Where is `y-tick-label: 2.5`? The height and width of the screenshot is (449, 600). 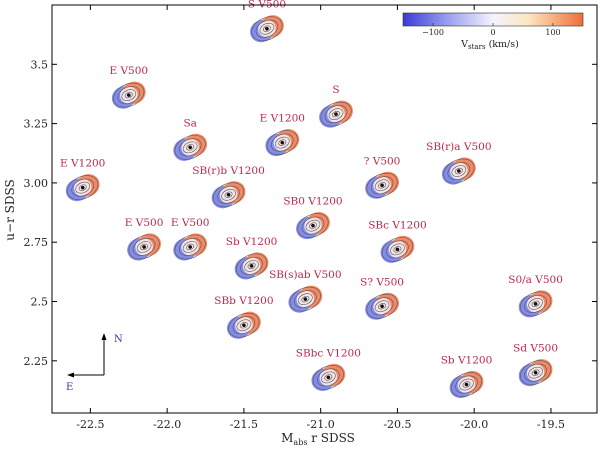 y-tick-label: 2.5 is located at coordinates (40, 302).